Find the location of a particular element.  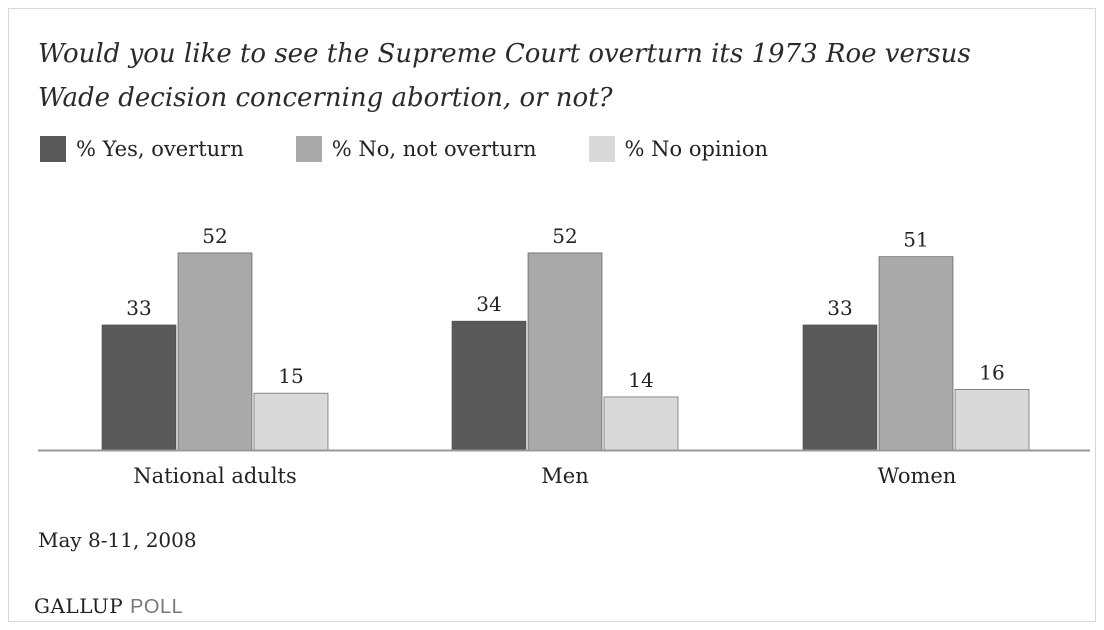

legend-label-no: % No, not overturn is located at coordinates (434, 149).